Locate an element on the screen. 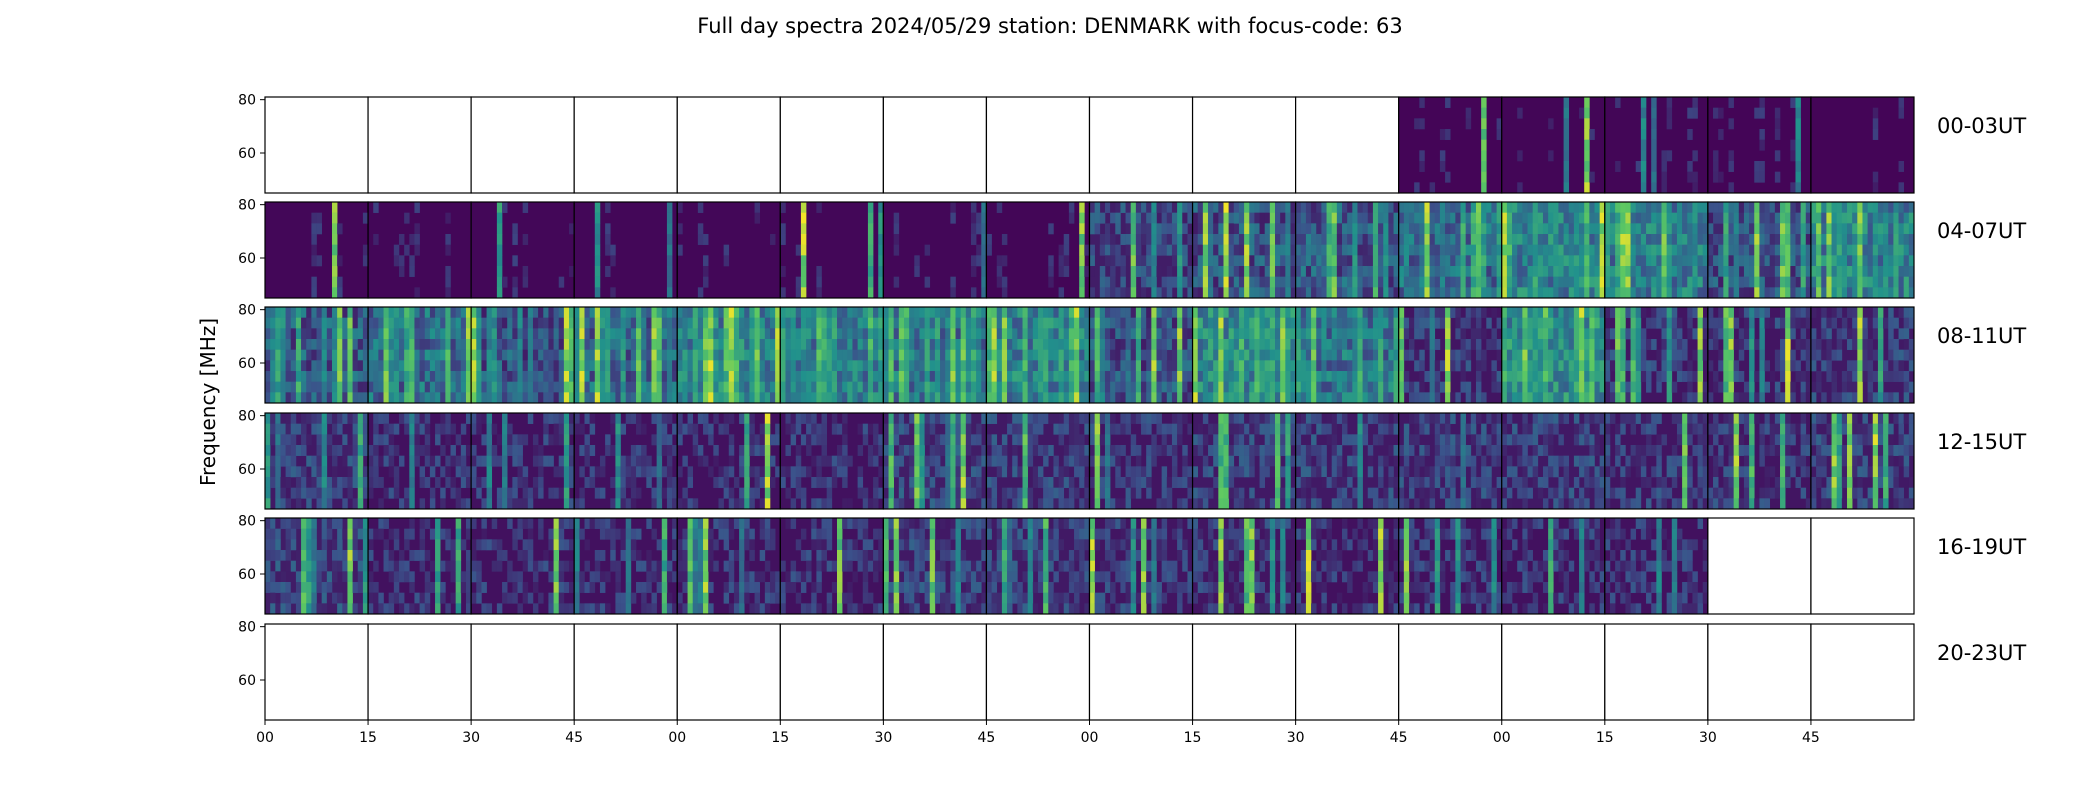 The width and height of the screenshot is (2100, 800). y-axis-label: Frequency [MHz] is located at coordinates (208, 402).